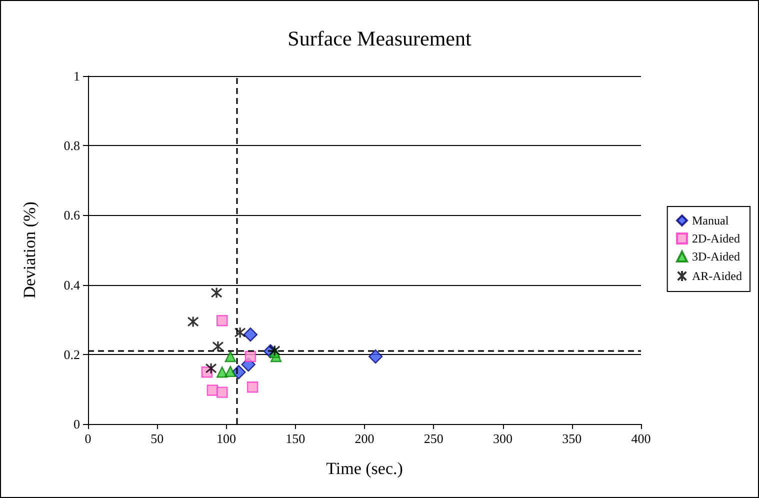 The width and height of the screenshot is (759, 498). Describe the element at coordinates (88, 438) in the screenshot. I see `x-tick-label: 0` at that location.